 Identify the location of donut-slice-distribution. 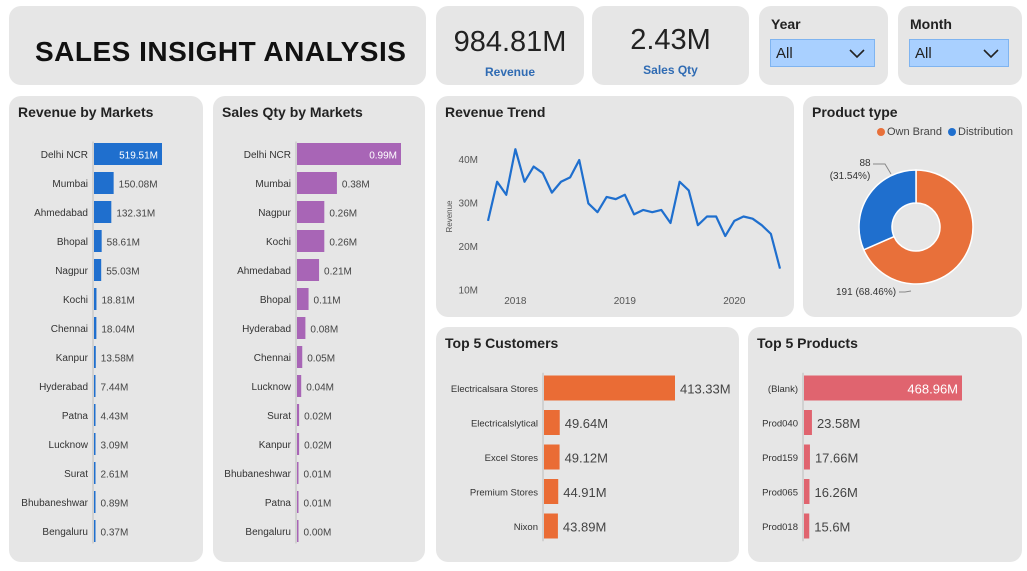
(887, 210).